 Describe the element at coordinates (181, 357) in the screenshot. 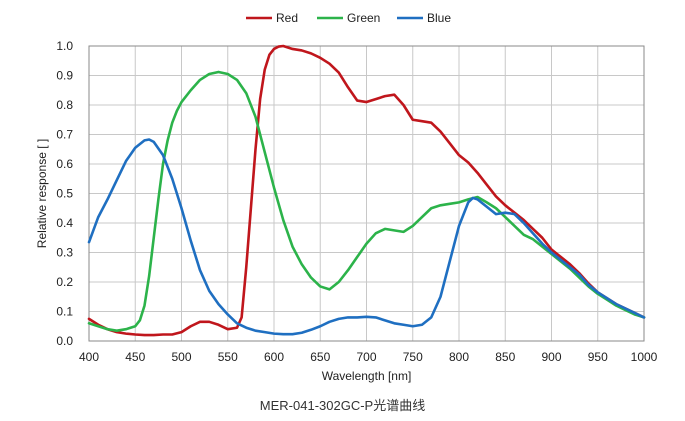

I see `x-tick-label: 500` at that location.